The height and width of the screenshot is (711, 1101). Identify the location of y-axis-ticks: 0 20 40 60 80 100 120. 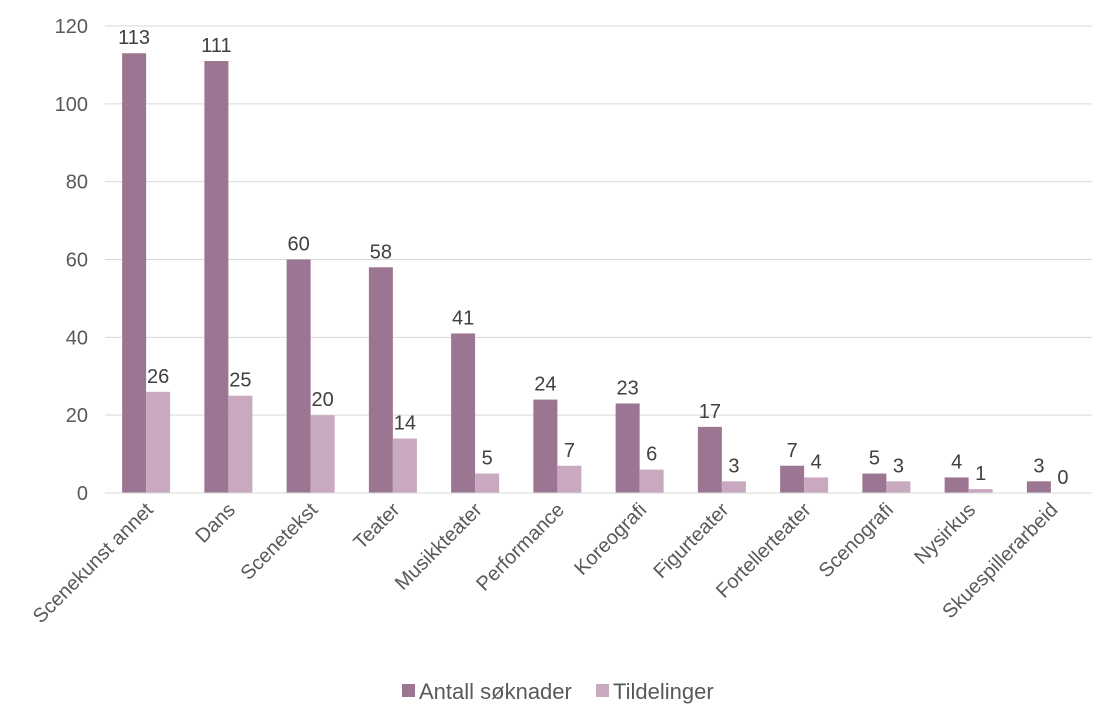
(71, 260).